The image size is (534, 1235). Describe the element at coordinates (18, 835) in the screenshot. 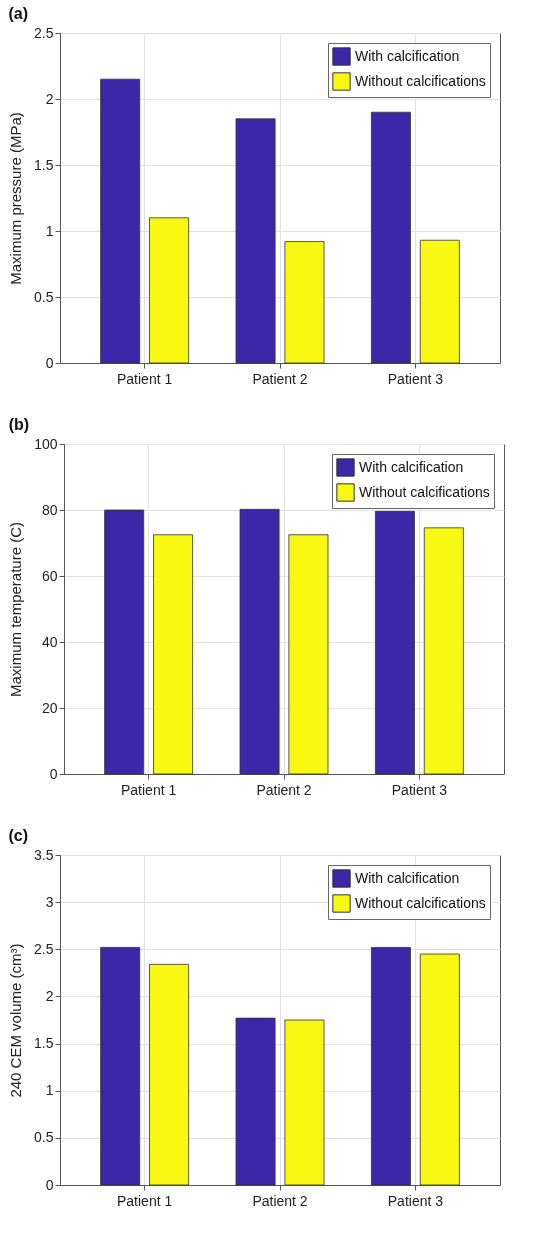

I see `chart-title: (c)` at that location.